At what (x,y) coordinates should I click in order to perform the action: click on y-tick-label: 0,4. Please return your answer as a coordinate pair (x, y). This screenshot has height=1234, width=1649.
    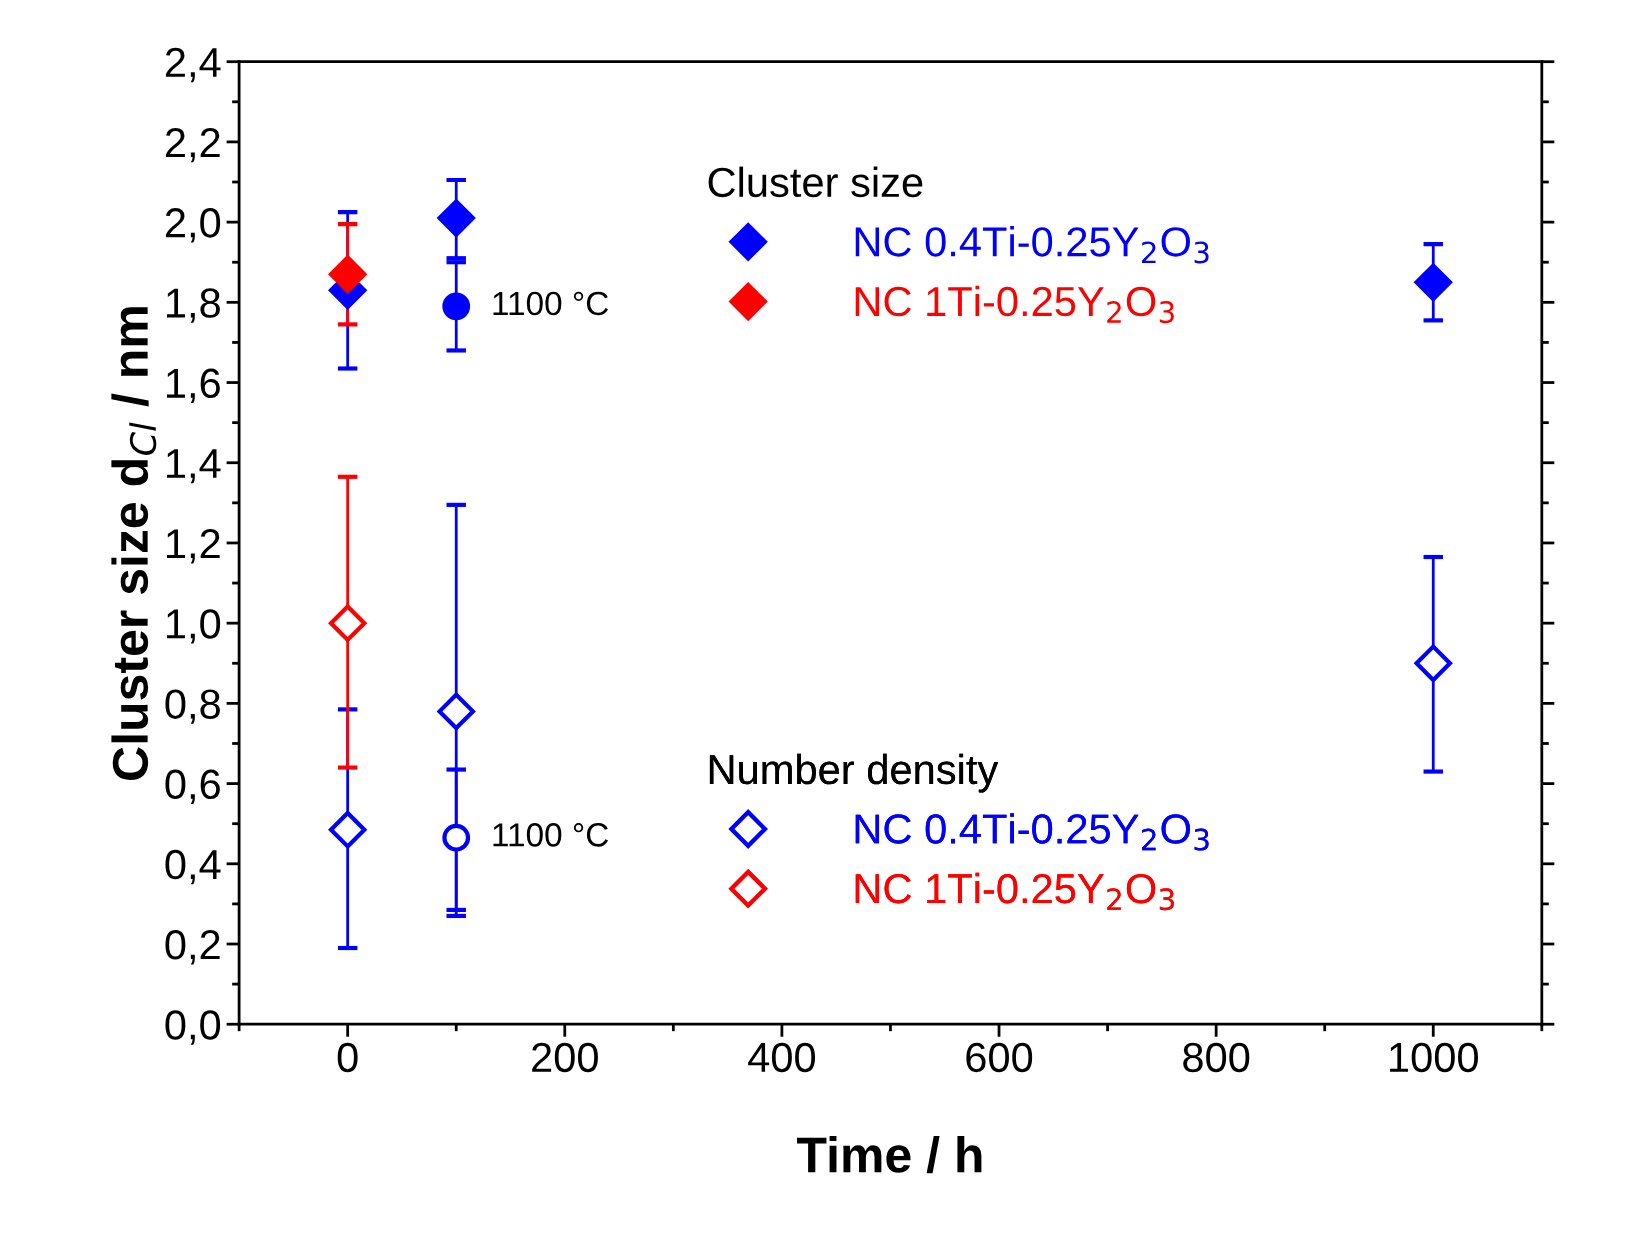
    Looking at the image, I should click on (193, 867).